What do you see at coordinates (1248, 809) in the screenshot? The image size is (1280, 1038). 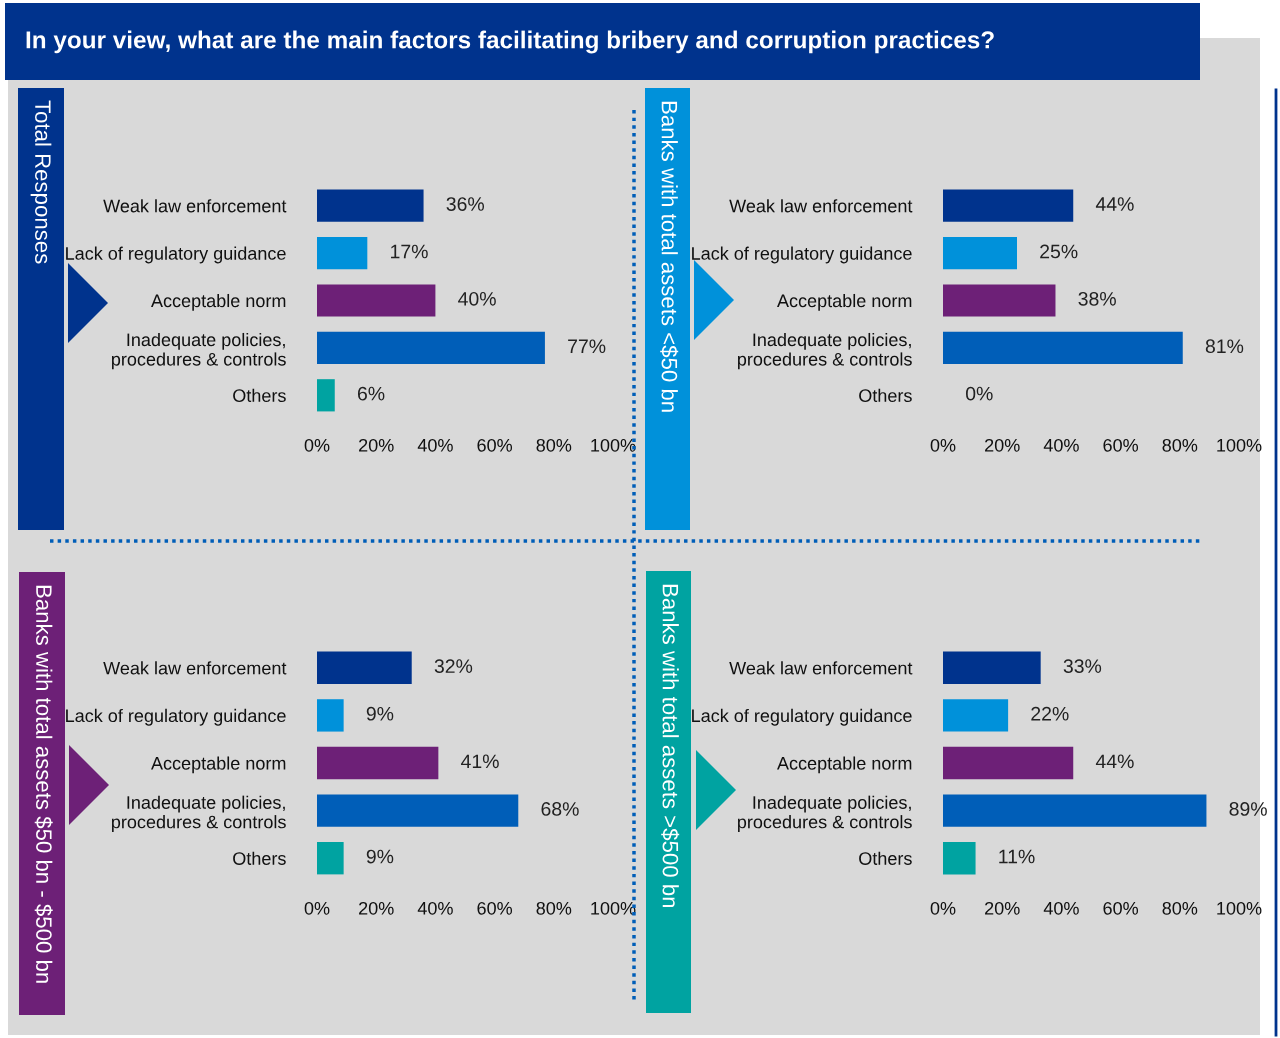 I see `data-label: 89%` at bounding box center [1248, 809].